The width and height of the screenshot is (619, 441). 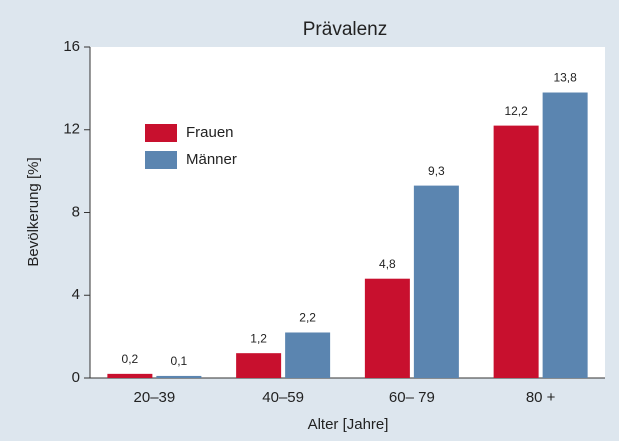 I want to click on value-label: 0,2, so click(x=130, y=359).